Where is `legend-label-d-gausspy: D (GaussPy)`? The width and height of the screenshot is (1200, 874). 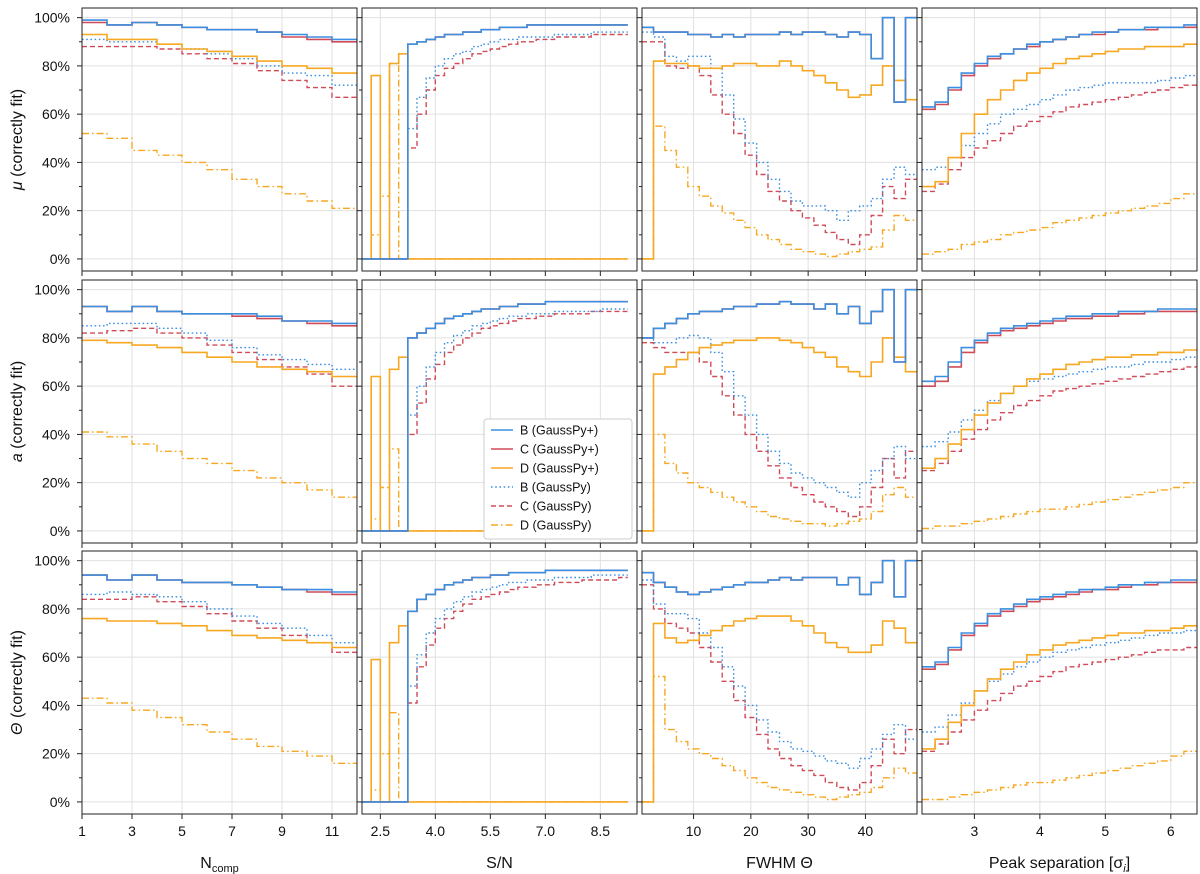
legend-label-d-gausspy: D (GaussPy) is located at coordinates (556, 526).